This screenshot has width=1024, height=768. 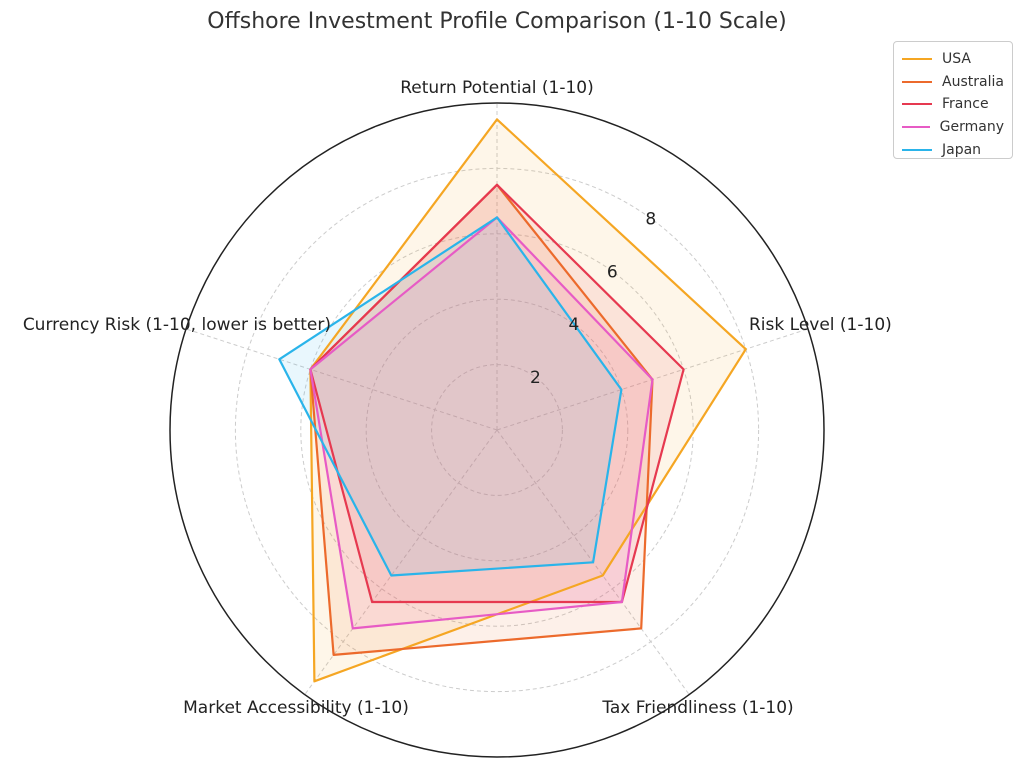 I want to click on legend-label: Germany, so click(x=971, y=127).